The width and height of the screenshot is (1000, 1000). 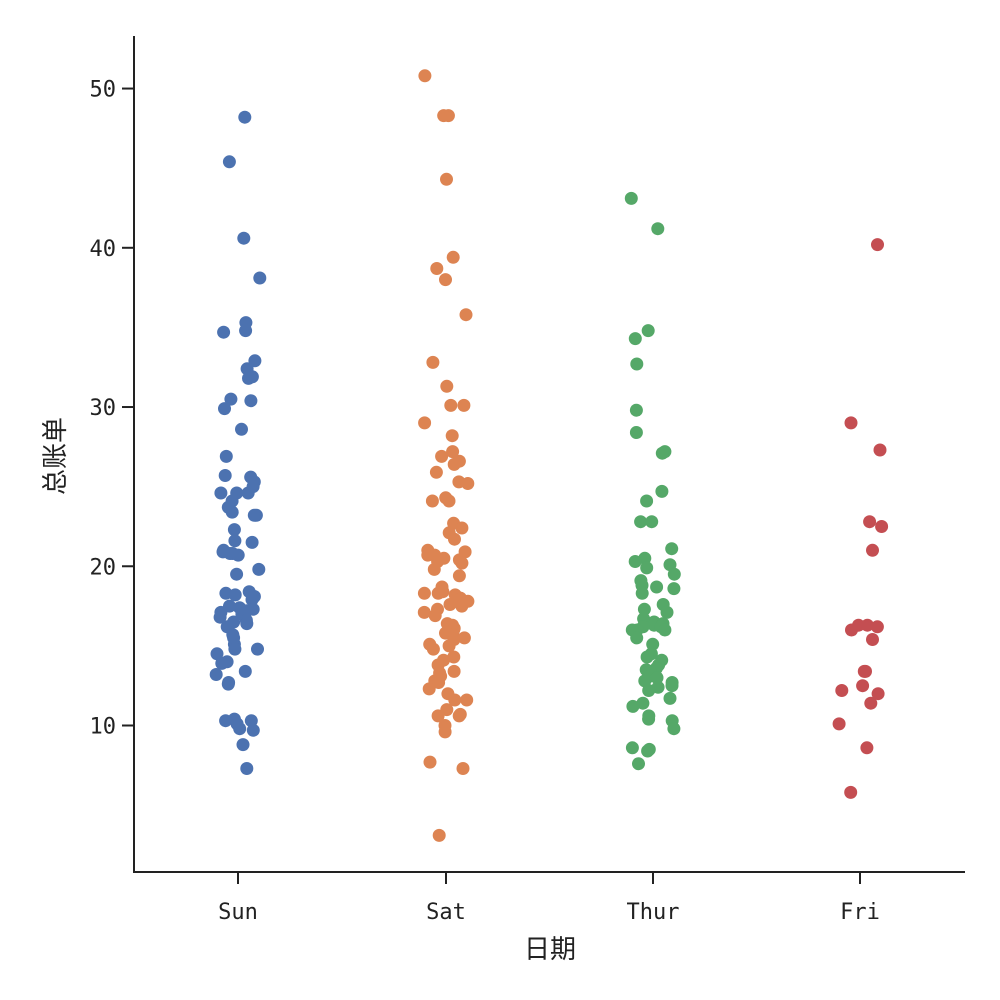 What do you see at coordinates (549, 898) in the screenshot?
I see `x-ticks: Sun Sat Thur Fri` at bounding box center [549, 898].